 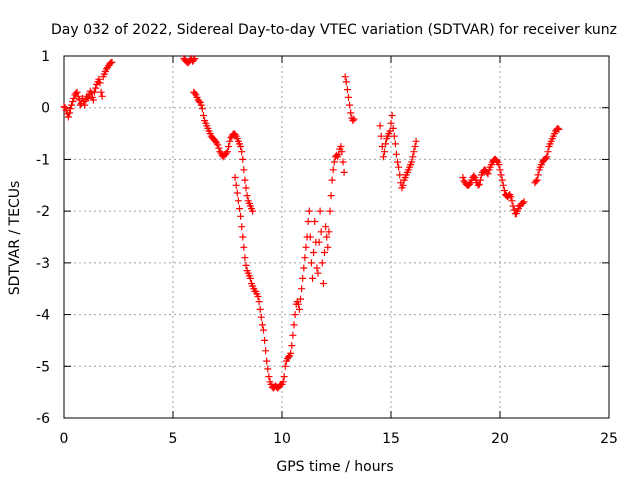 What do you see at coordinates (609, 439) in the screenshot?
I see `x-tick-label: 25` at bounding box center [609, 439].